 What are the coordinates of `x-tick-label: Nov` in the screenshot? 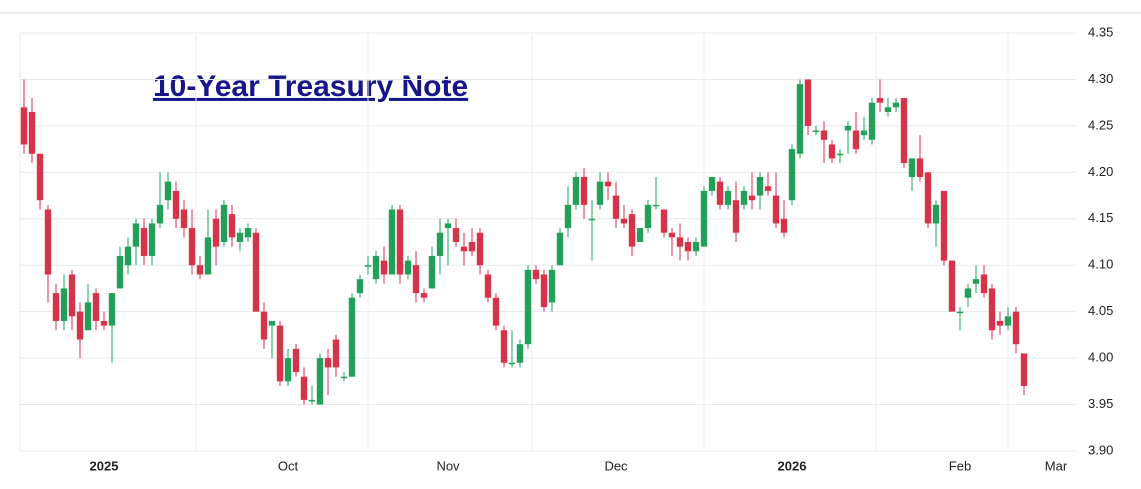 It's located at (448, 465).